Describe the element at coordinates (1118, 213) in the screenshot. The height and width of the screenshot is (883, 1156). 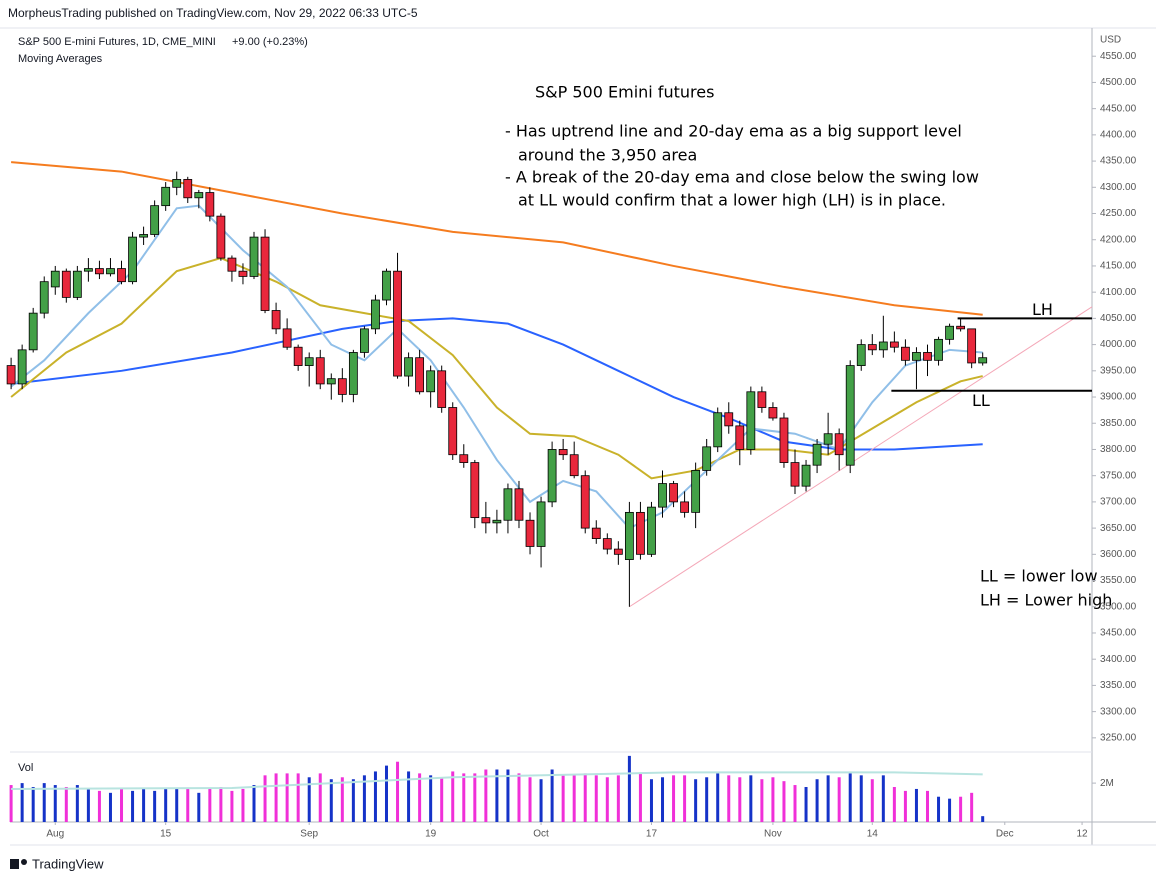
I see `y-tick-label: 4250.00` at that location.